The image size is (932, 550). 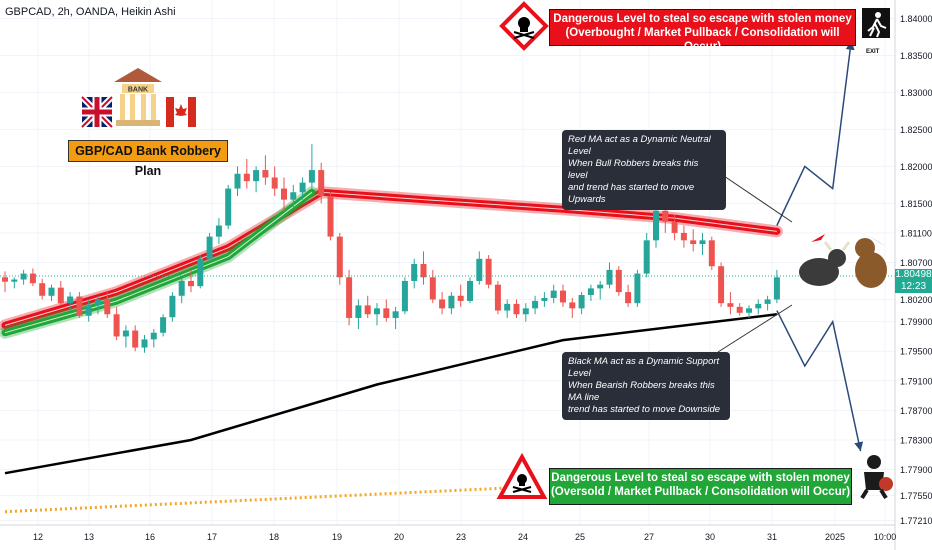 I want to click on green-ma-band, so click(x=159, y=262).